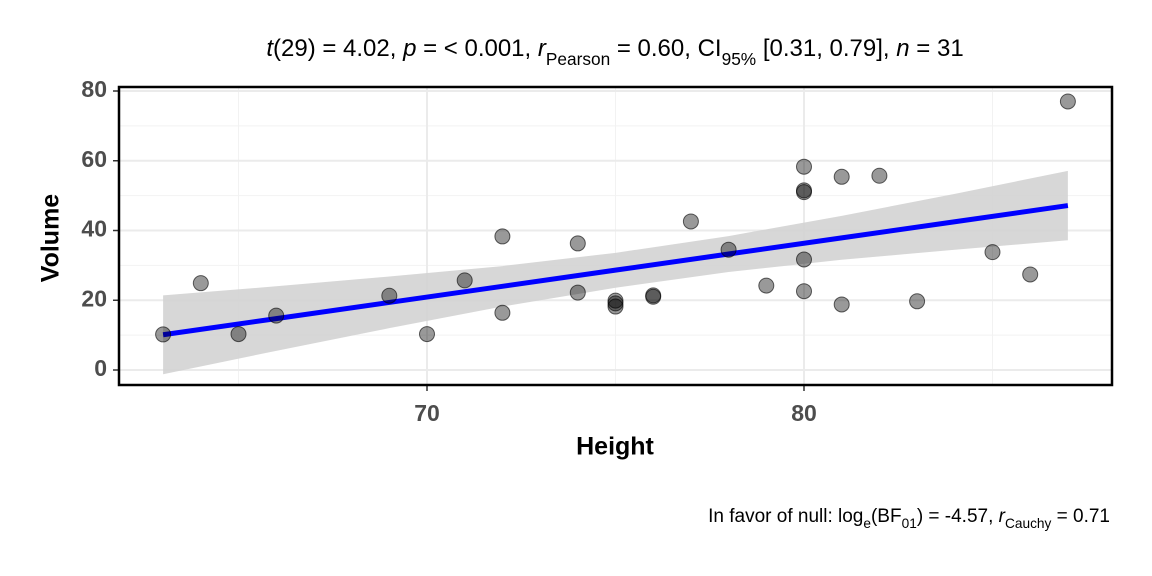  Describe the element at coordinates (909, 523) in the screenshot. I see `text-part: 01` at that location.